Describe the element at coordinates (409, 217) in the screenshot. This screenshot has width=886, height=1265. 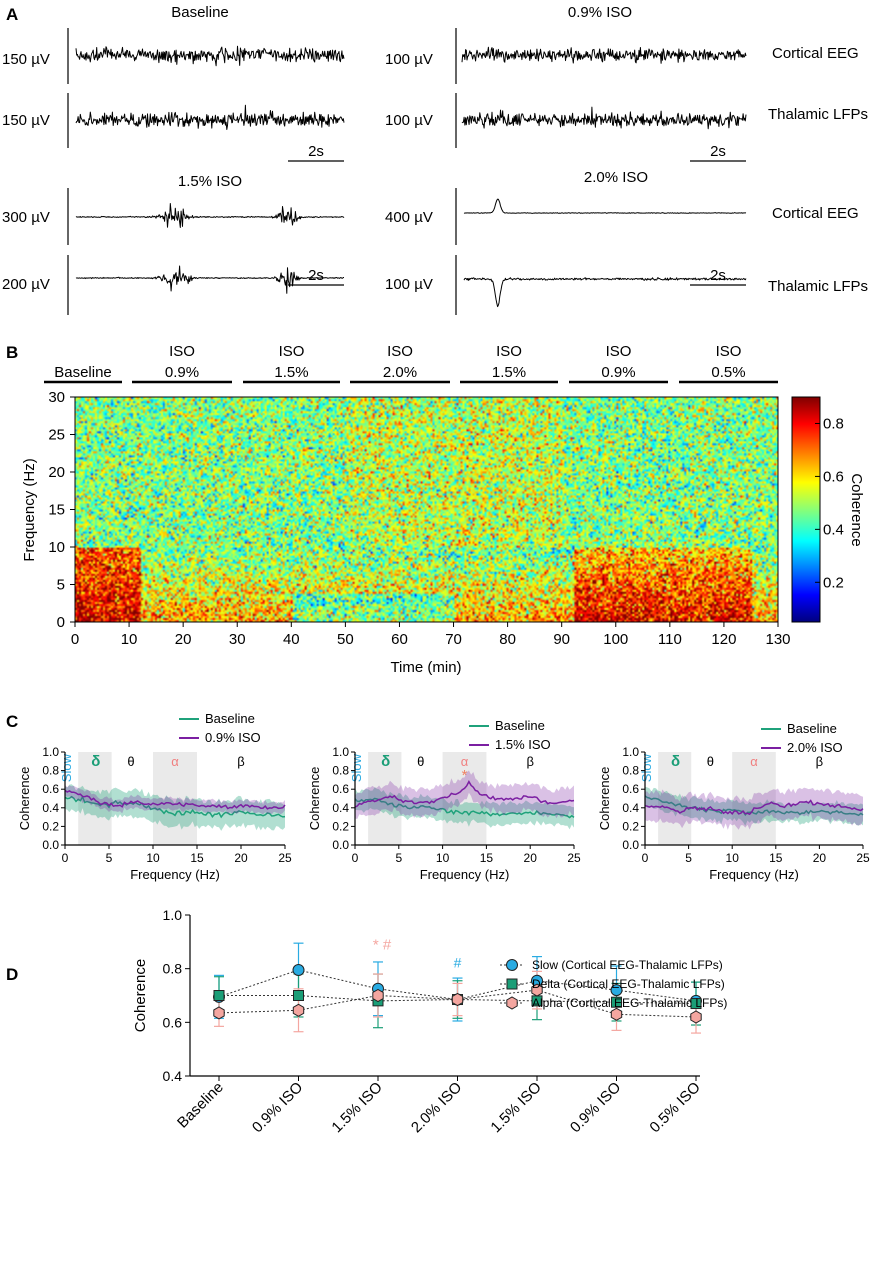
I see `scale-label-iso20-eeg: 400 µV` at that location.